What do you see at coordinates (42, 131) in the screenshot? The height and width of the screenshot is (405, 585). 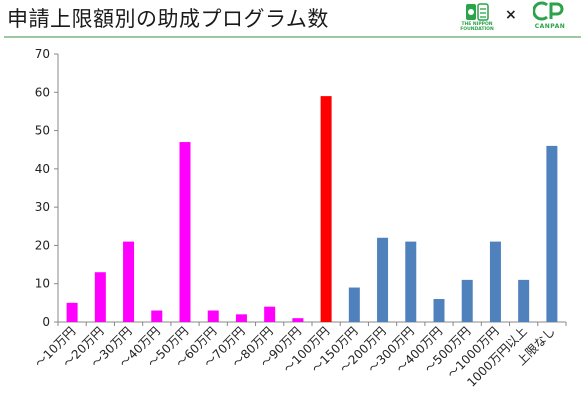 I see `y-tick-label: 50` at bounding box center [42, 131].